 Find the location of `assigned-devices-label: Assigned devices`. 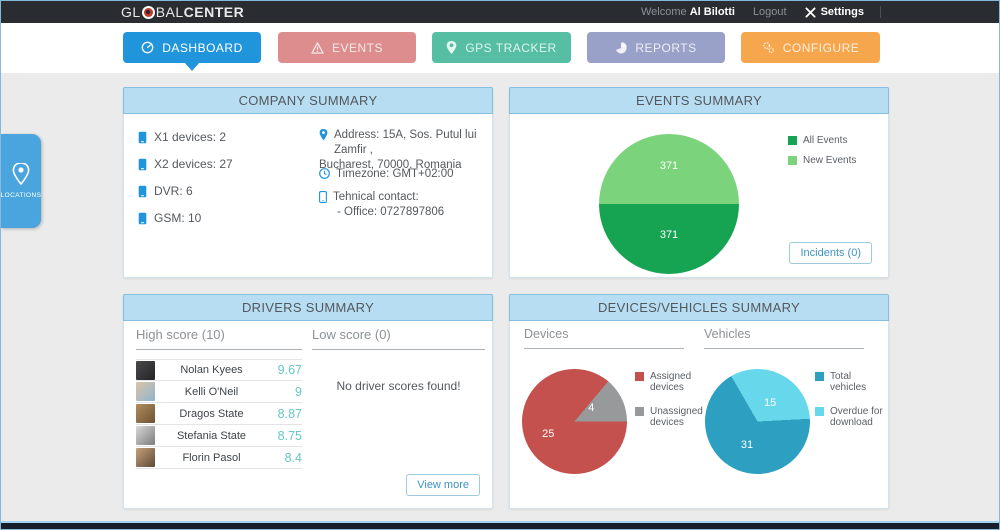

assigned-devices-label: Assigned devices is located at coordinates (671, 382).